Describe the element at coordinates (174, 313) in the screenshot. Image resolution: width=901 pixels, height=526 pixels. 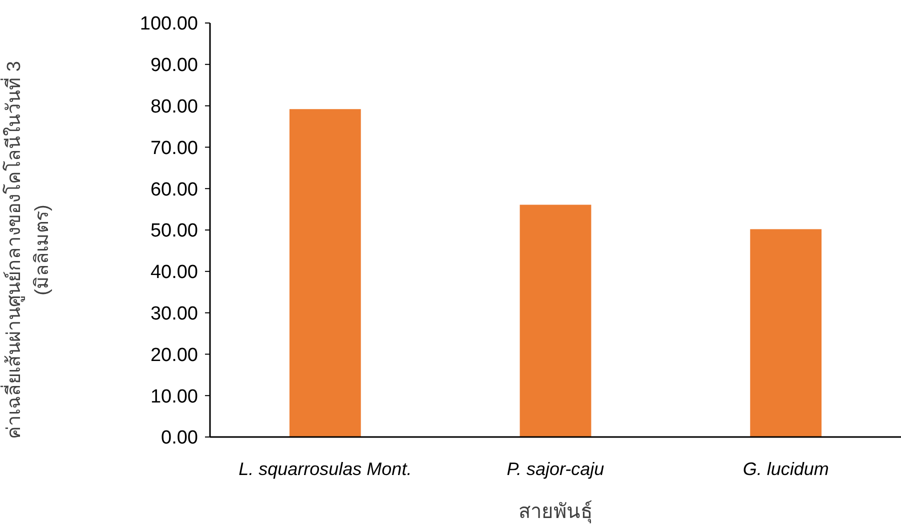
I see `y-tick-label: 30.00` at that location.